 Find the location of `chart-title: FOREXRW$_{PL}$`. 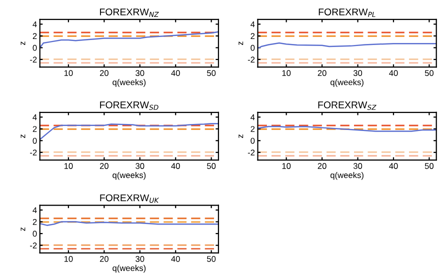

chart-title: FOREXRW$_{PL}$ is located at coordinates (347, 12).